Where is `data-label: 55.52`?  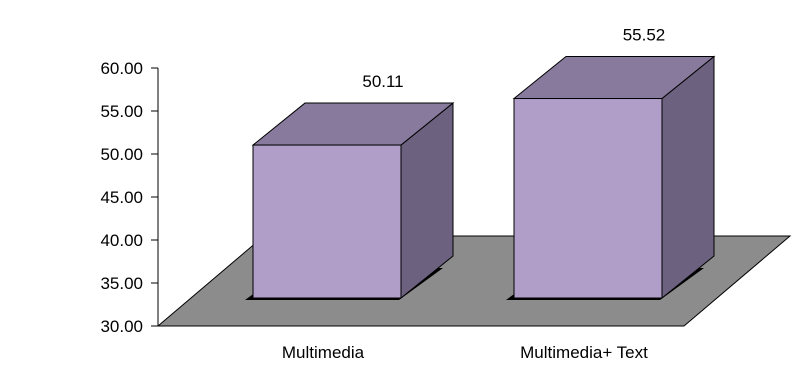
data-label: 55.52 is located at coordinates (644, 35).